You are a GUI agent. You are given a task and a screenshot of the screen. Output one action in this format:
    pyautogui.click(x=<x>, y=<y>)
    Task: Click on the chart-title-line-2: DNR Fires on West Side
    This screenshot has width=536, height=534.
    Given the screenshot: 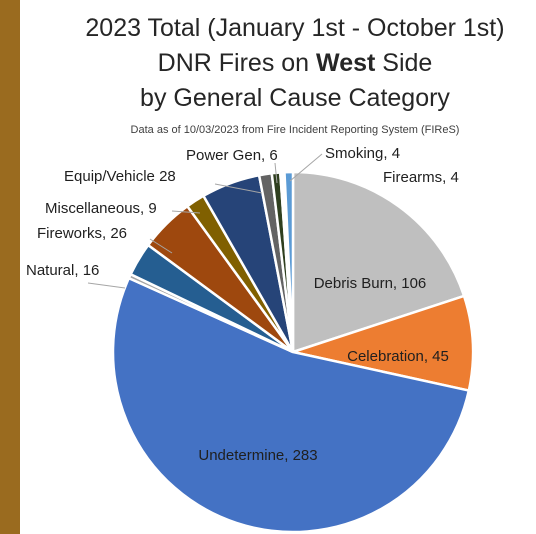 What is the action you would take?
    pyautogui.click(x=295, y=63)
    